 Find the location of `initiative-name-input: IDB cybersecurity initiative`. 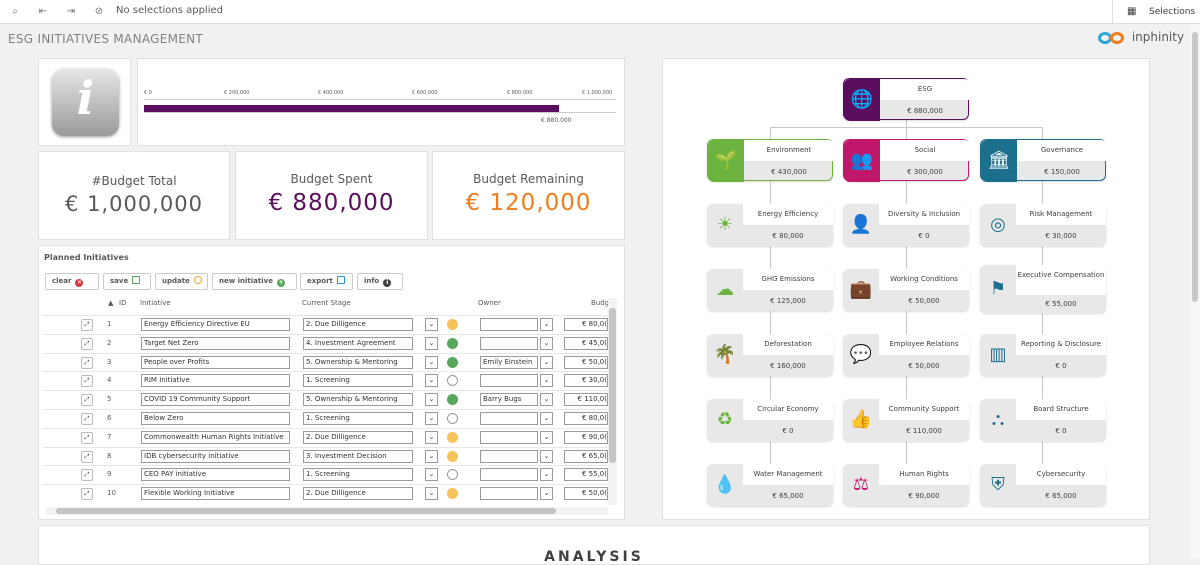

initiative-name-input: IDB cybersecurity initiative is located at coordinates (215, 456).